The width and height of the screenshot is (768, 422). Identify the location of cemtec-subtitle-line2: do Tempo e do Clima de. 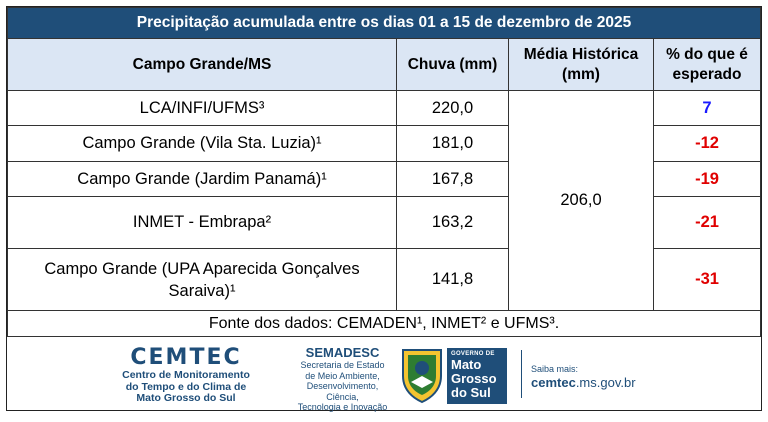
(186, 386).